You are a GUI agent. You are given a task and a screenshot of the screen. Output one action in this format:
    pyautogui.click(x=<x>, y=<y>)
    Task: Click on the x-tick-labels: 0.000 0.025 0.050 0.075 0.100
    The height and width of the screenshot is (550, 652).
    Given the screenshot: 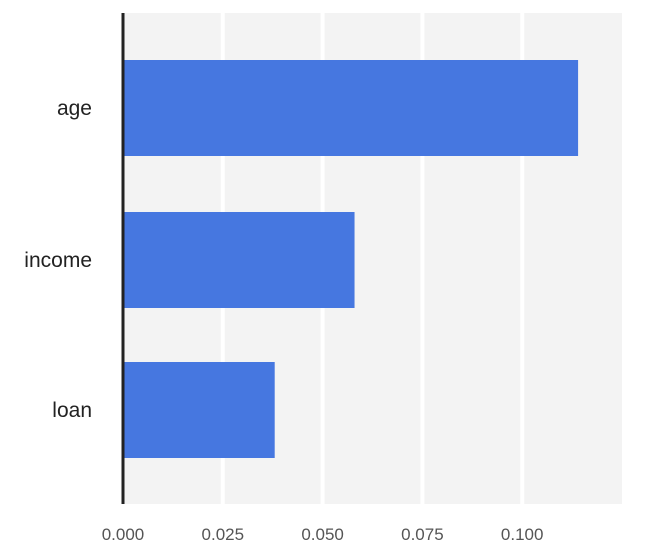 What is the action you would take?
    pyautogui.click(x=323, y=534)
    